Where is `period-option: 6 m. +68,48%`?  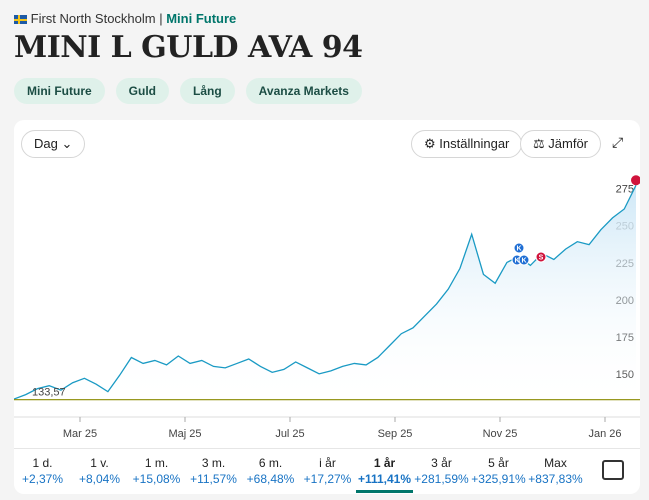
period-option: 6 m. +68,48% is located at coordinates (270, 472).